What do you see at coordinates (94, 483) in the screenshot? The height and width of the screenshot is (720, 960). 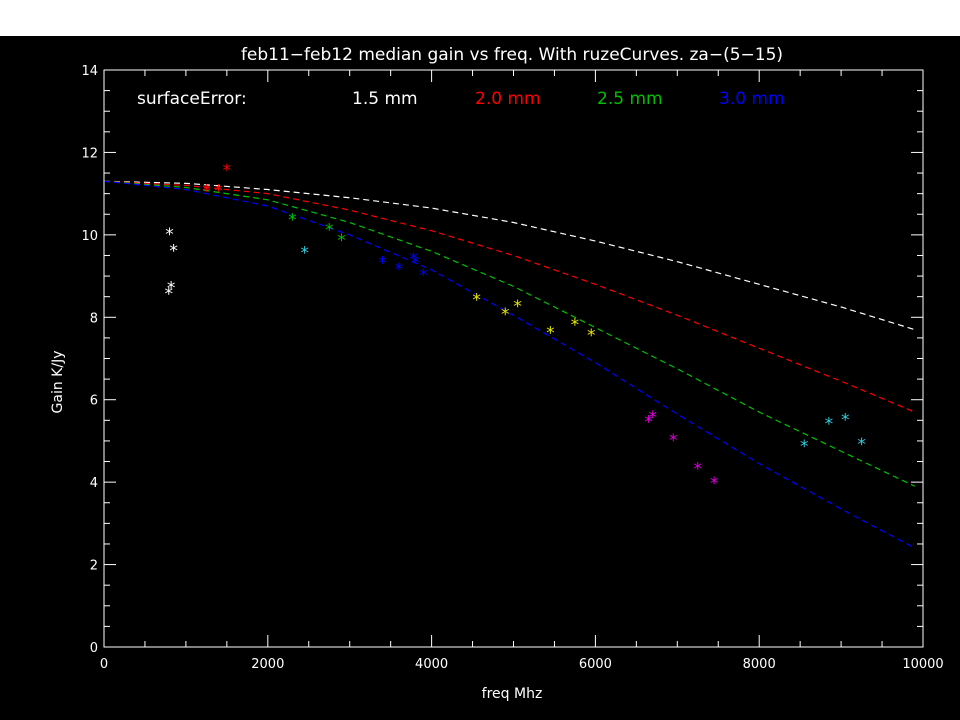 I see `y-tick-label: 4` at bounding box center [94, 483].